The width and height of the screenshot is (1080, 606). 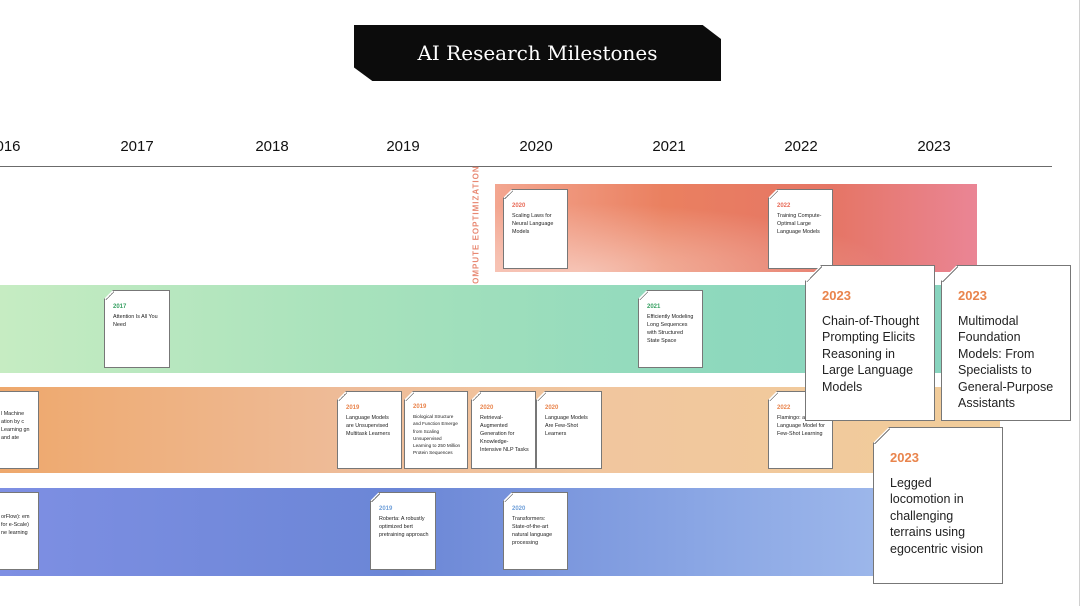 I want to click on year-label: 016, so click(x=10, y=146).